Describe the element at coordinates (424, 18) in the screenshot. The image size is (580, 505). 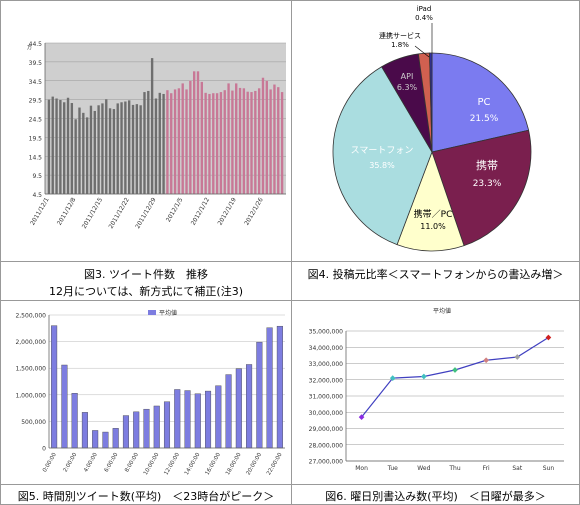
I see `fig4-value-ipad: 0.4%` at that location.